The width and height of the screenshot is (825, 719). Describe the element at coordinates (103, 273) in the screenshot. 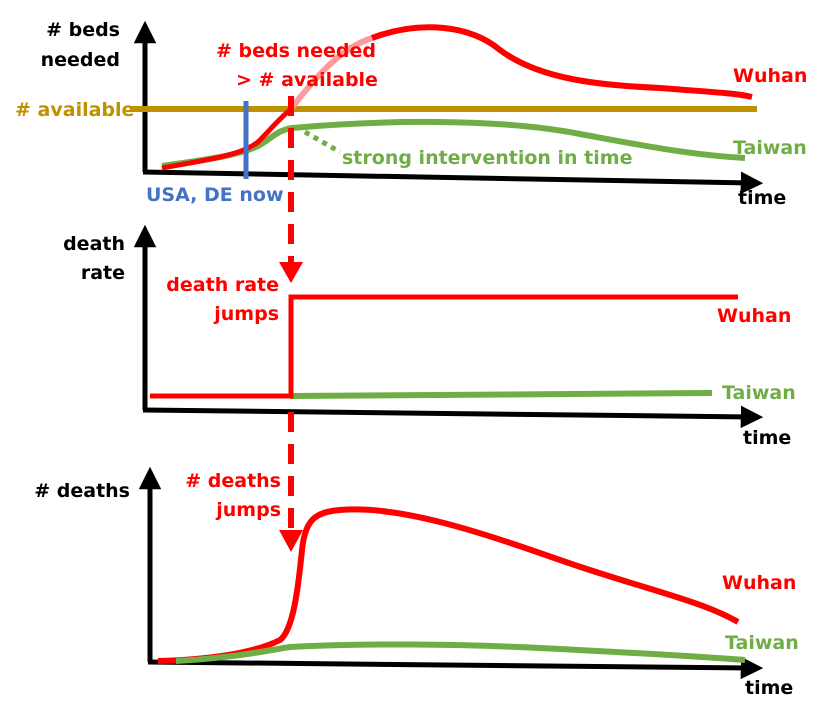

I see `panel2-y-label-line2: rate` at that location.